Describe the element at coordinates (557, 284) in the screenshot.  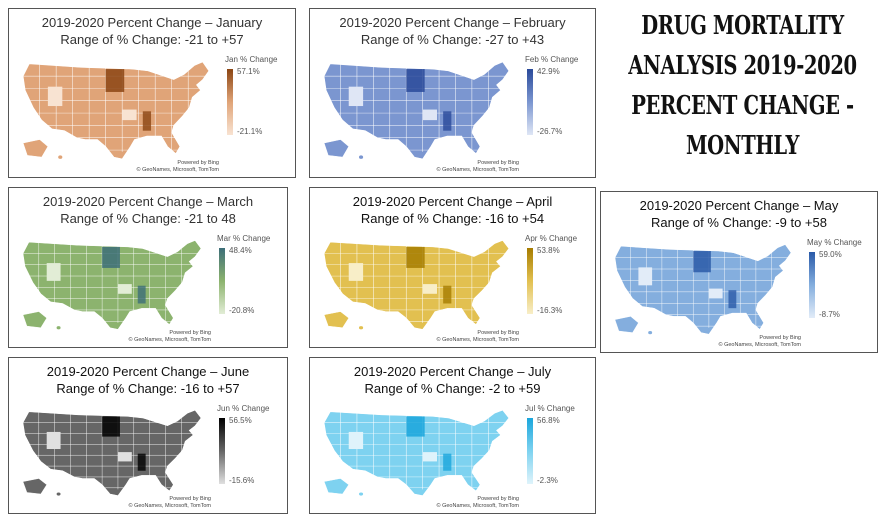
I see `color-legend: Apr % Change 53.8% -16.3%` at that location.